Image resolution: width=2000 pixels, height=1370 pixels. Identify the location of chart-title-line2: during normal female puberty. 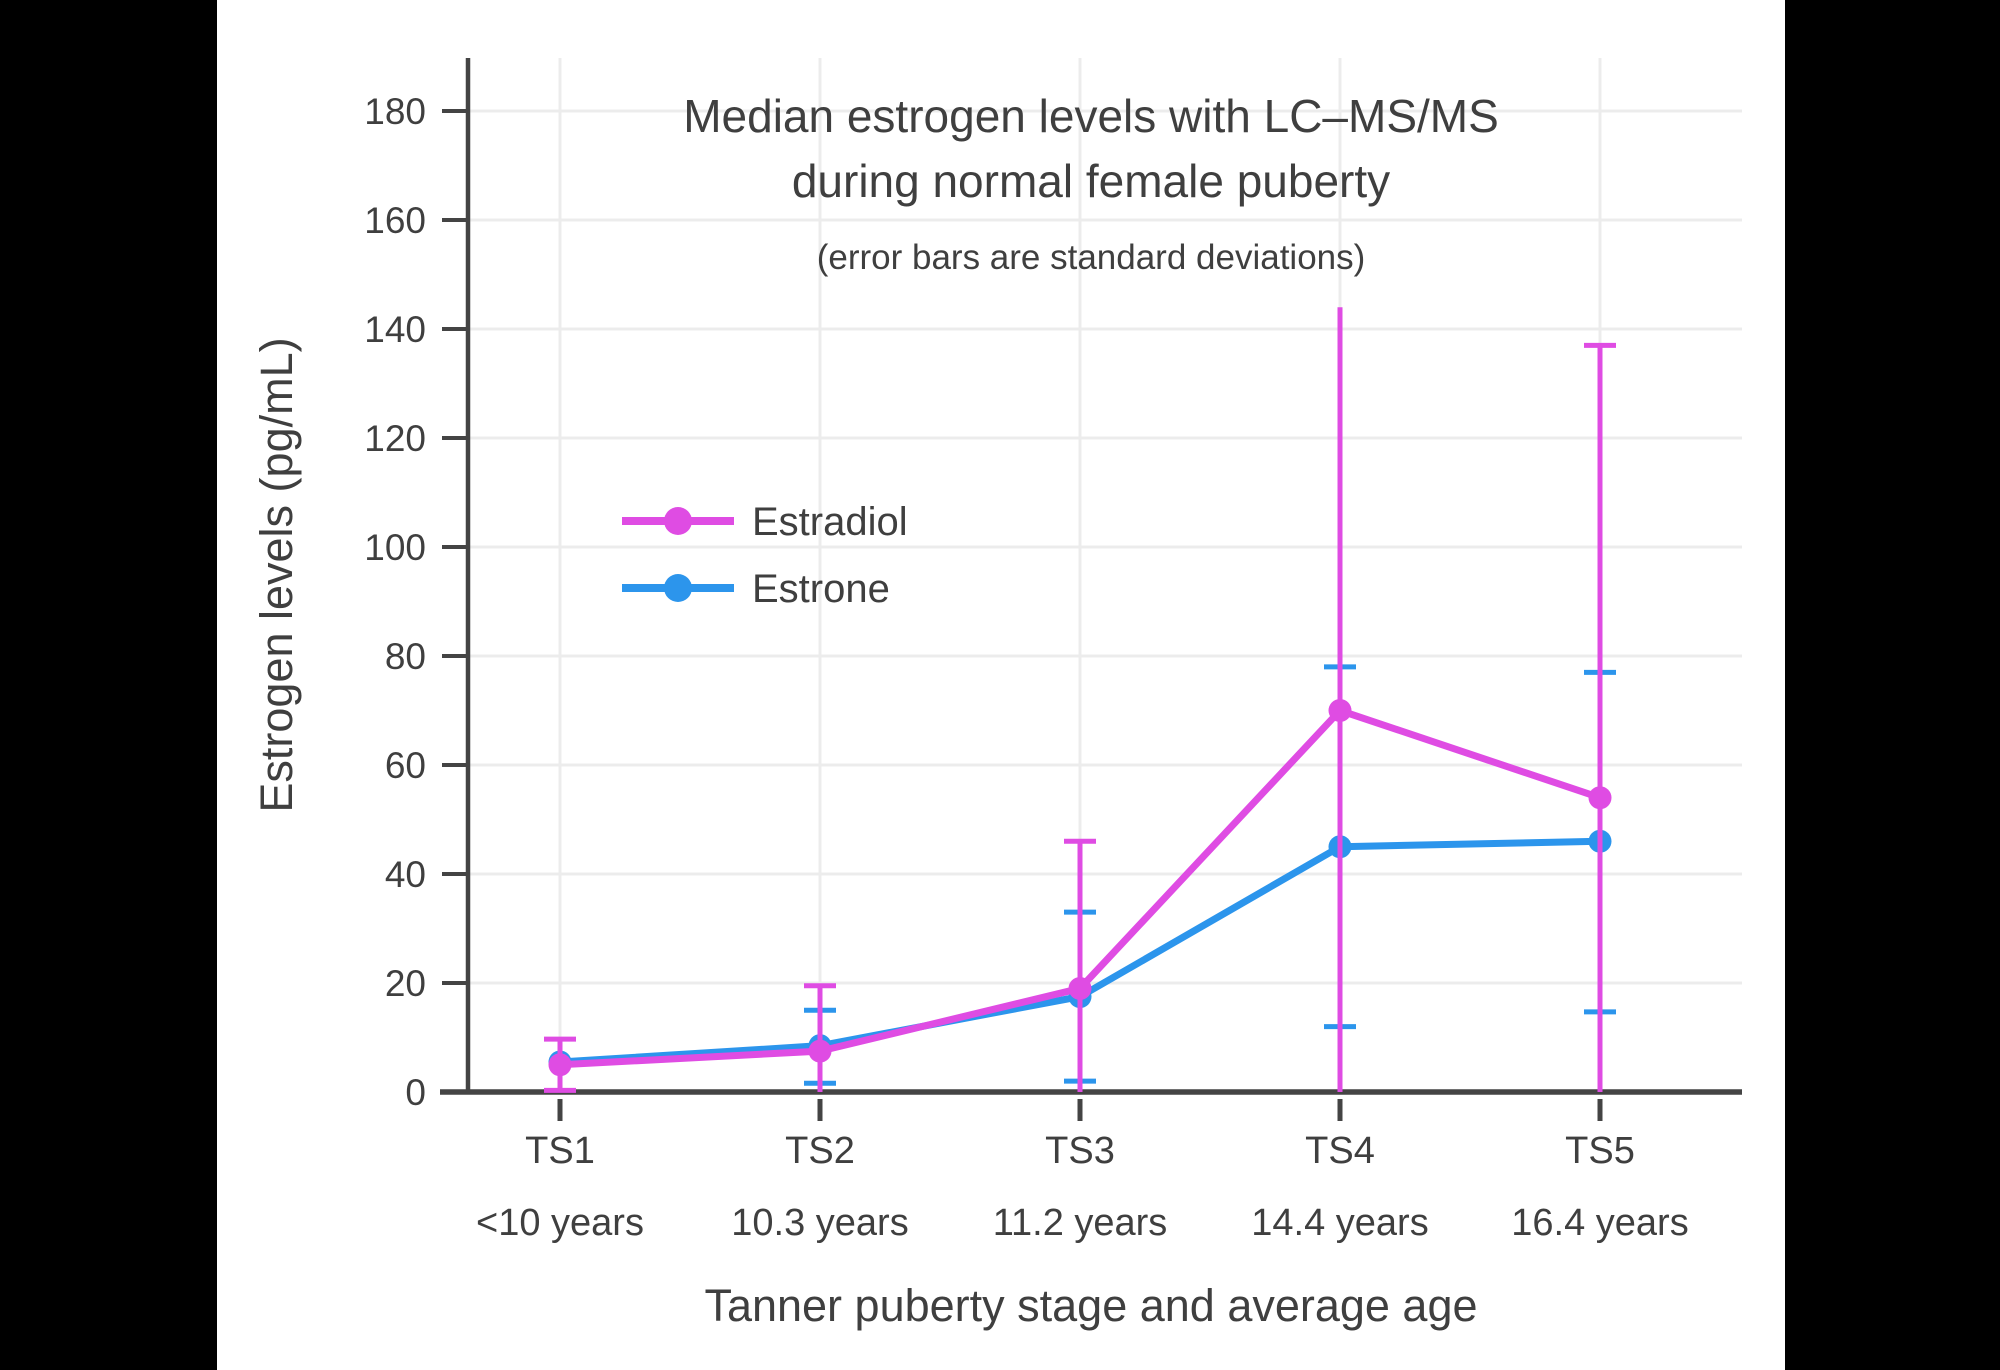
(1091, 181).